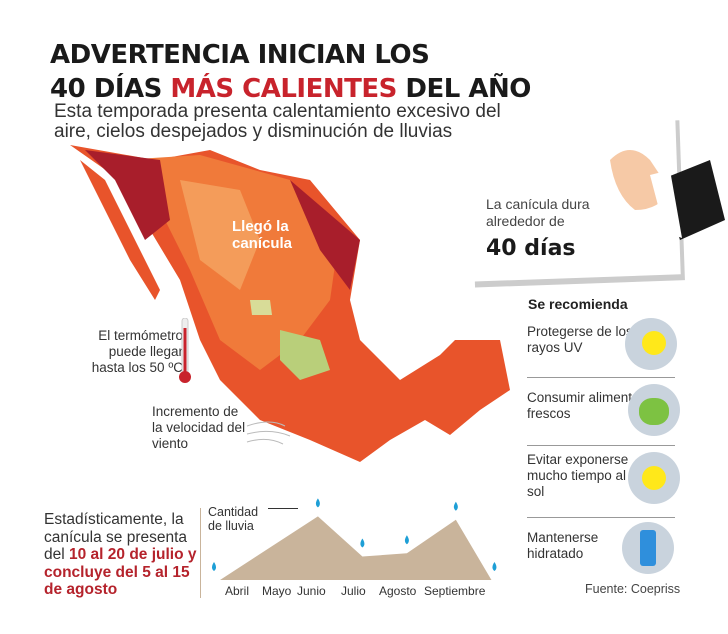 This screenshot has height=634, width=728. What do you see at coordinates (240, 55) in the screenshot?
I see `title-line-1: ADVERTENCIA INICIAN LOS` at bounding box center [240, 55].